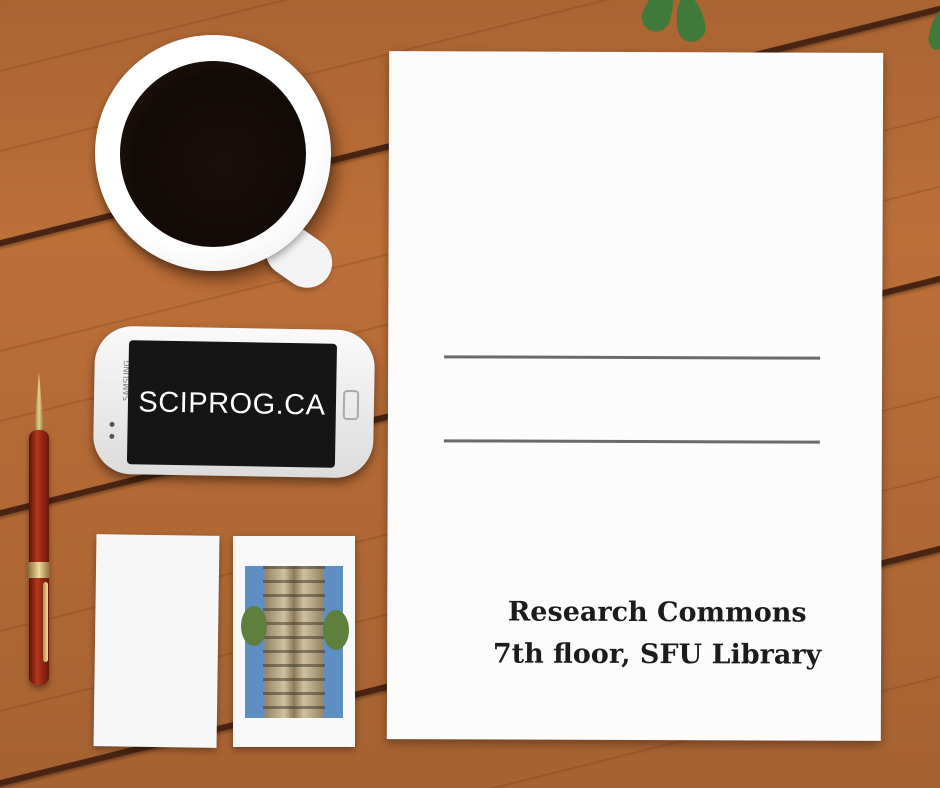 This screenshot has height=788, width=940. I want to click on camera-icon, so click(112, 424).